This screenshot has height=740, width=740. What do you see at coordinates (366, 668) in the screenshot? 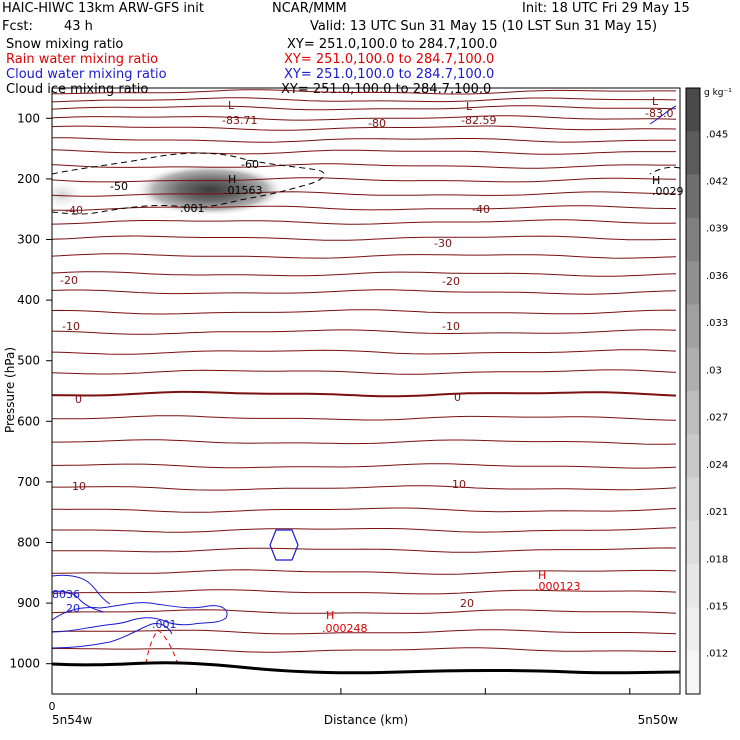
I see `terrain-surface` at bounding box center [366, 668].